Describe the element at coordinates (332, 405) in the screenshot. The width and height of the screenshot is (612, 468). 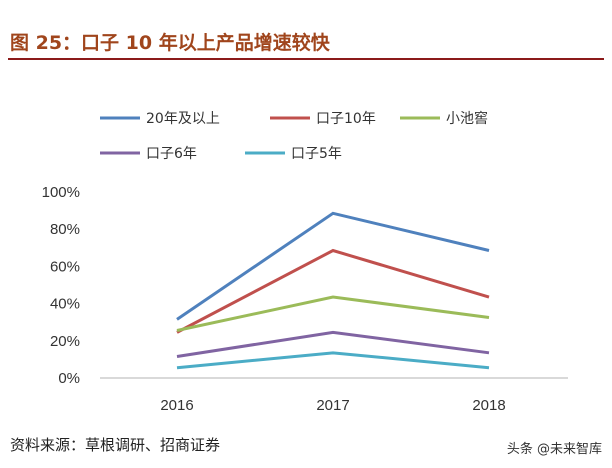
I see `x-tick-label: 2017` at that location.